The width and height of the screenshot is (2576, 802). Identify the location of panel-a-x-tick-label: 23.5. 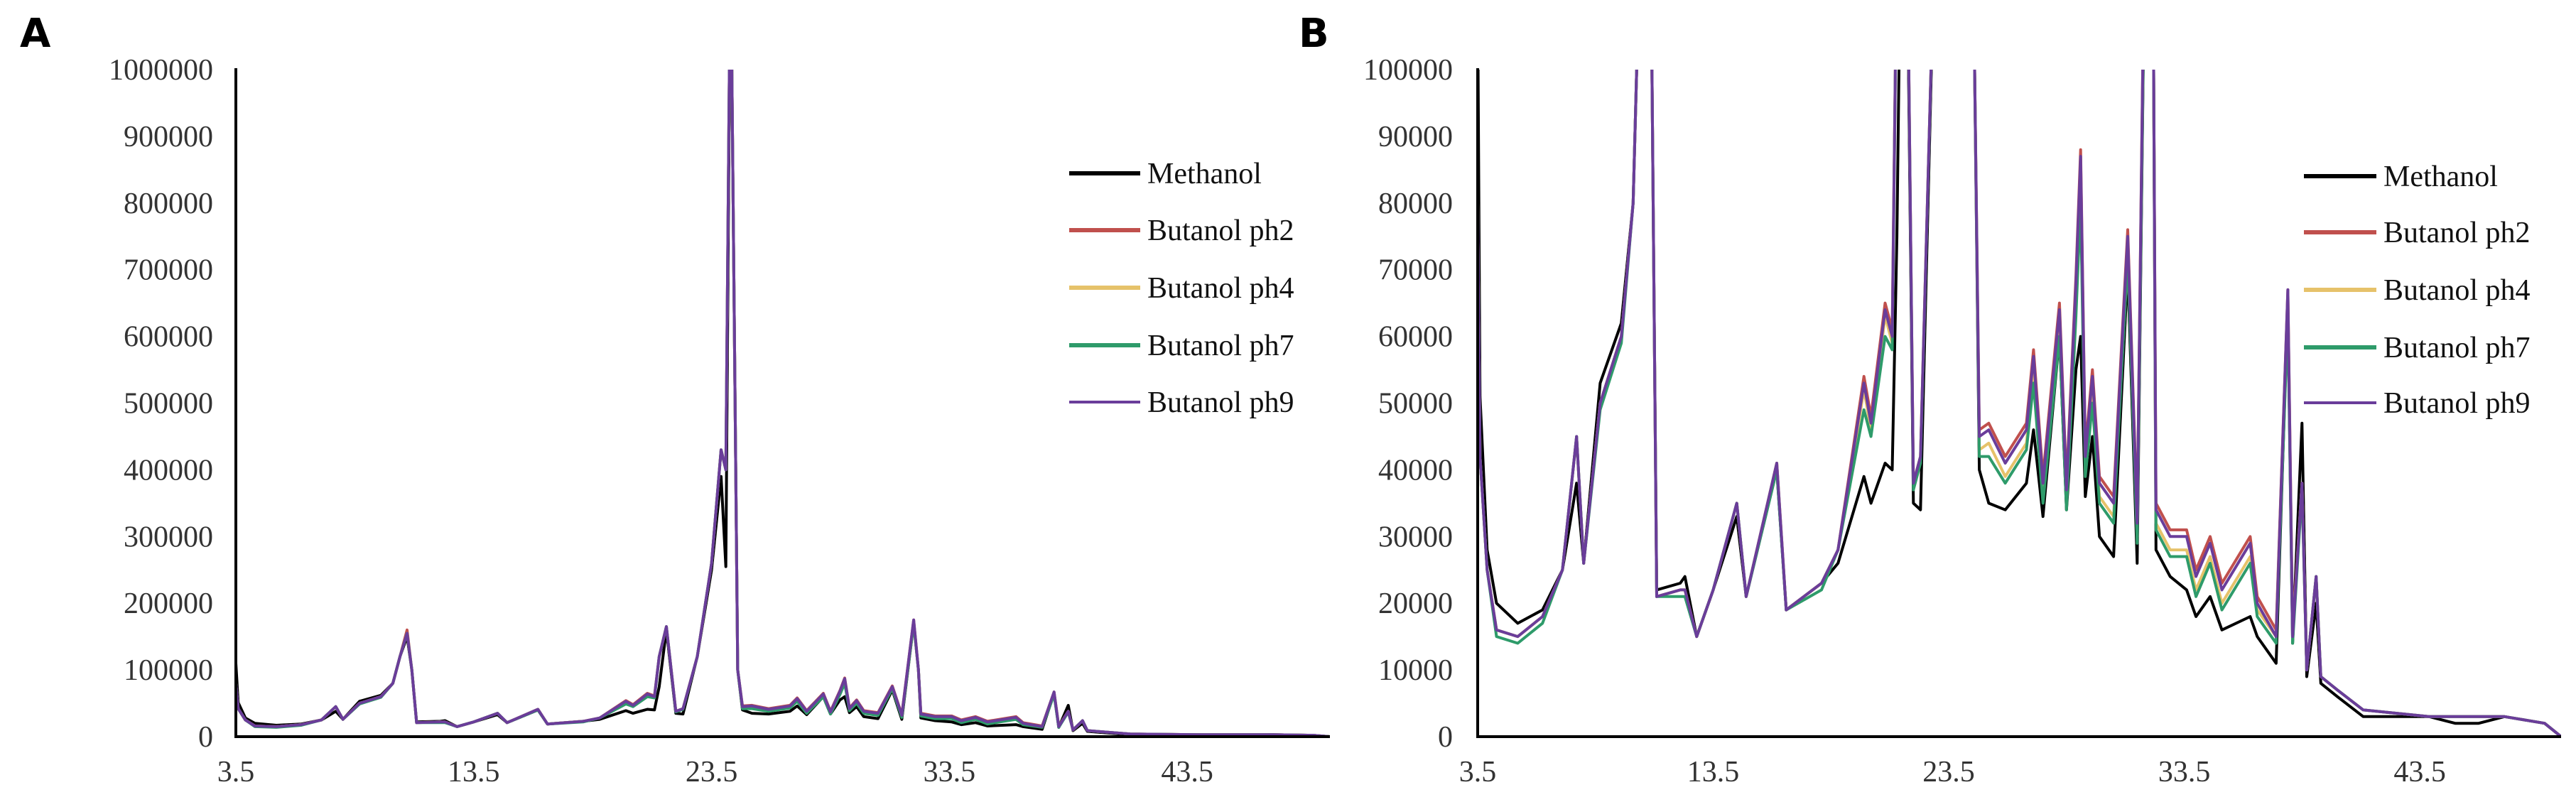
(712, 773).